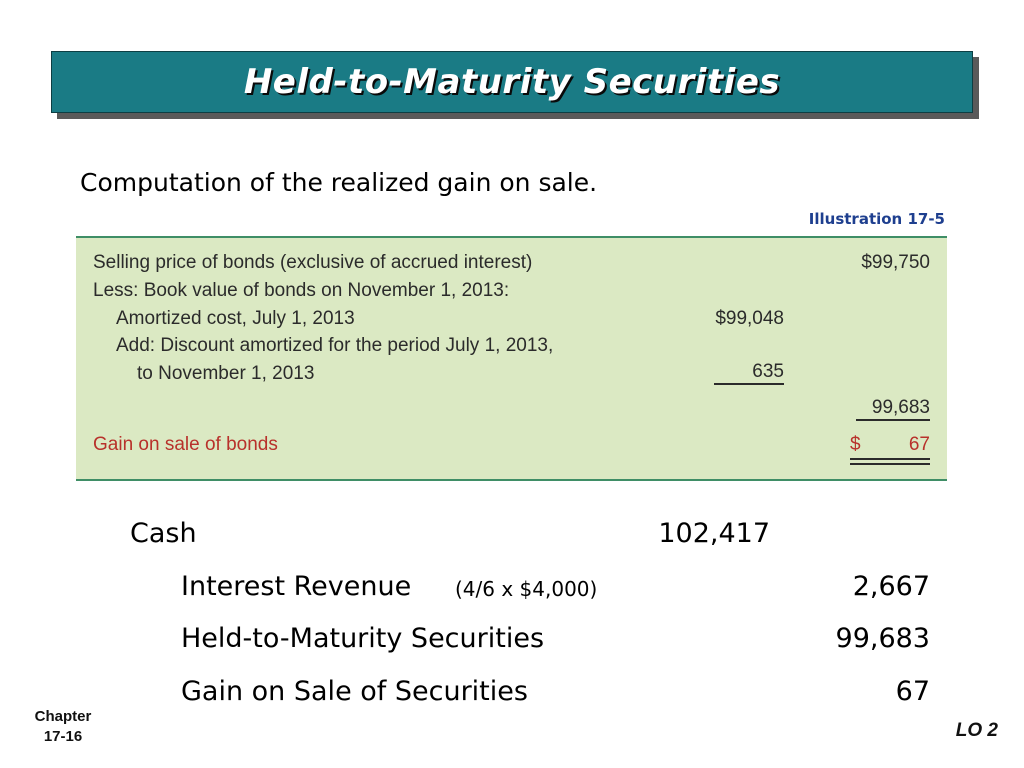  Describe the element at coordinates (890, 445) in the screenshot. I see `gain-amount: $ 67` at that location.